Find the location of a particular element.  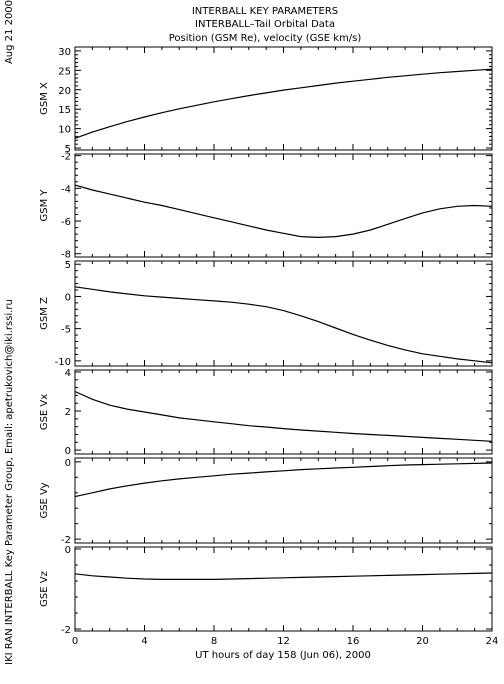

x-tick-label: 8 is located at coordinates (214, 641).